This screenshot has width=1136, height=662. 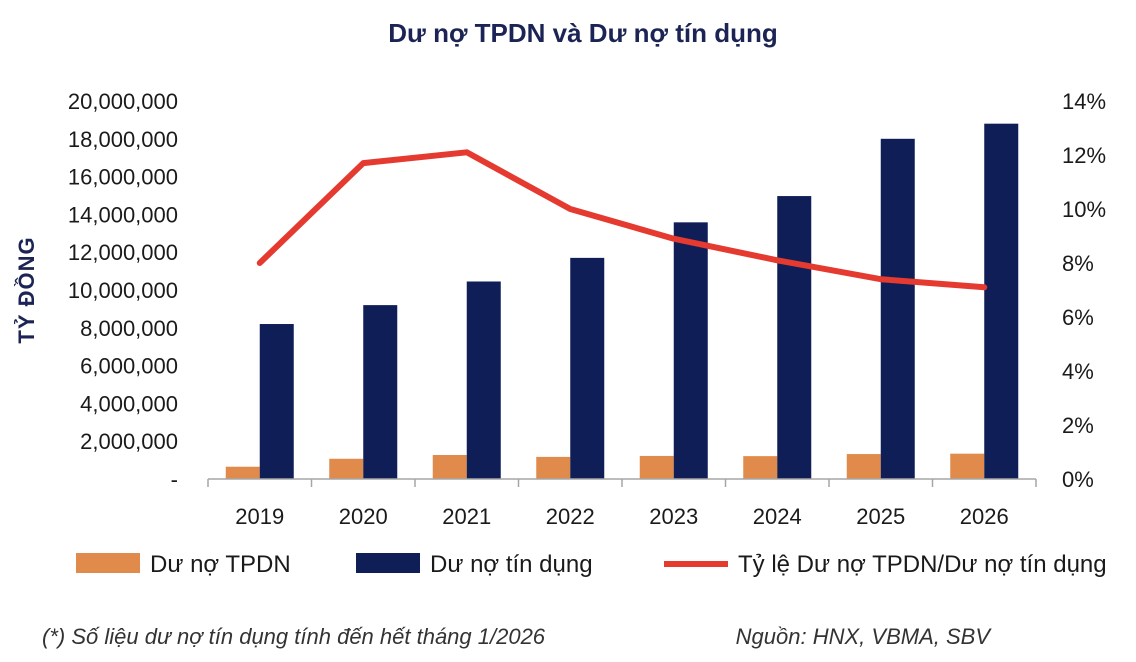 What do you see at coordinates (553, 467) in the screenshot?
I see `bar-tpdn-2022` at bounding box center [553, 467].